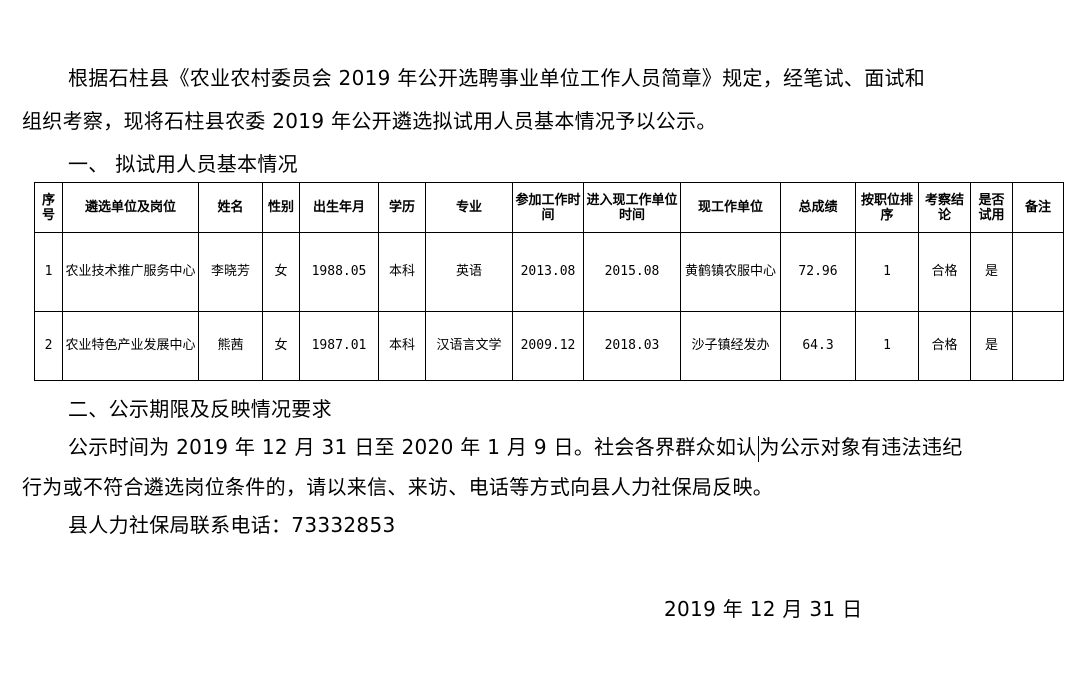 The height and width of the screenshot is (679, 1077). I want to click on notice-date: 2019 年 12 月 31 日, so click(763, 609).